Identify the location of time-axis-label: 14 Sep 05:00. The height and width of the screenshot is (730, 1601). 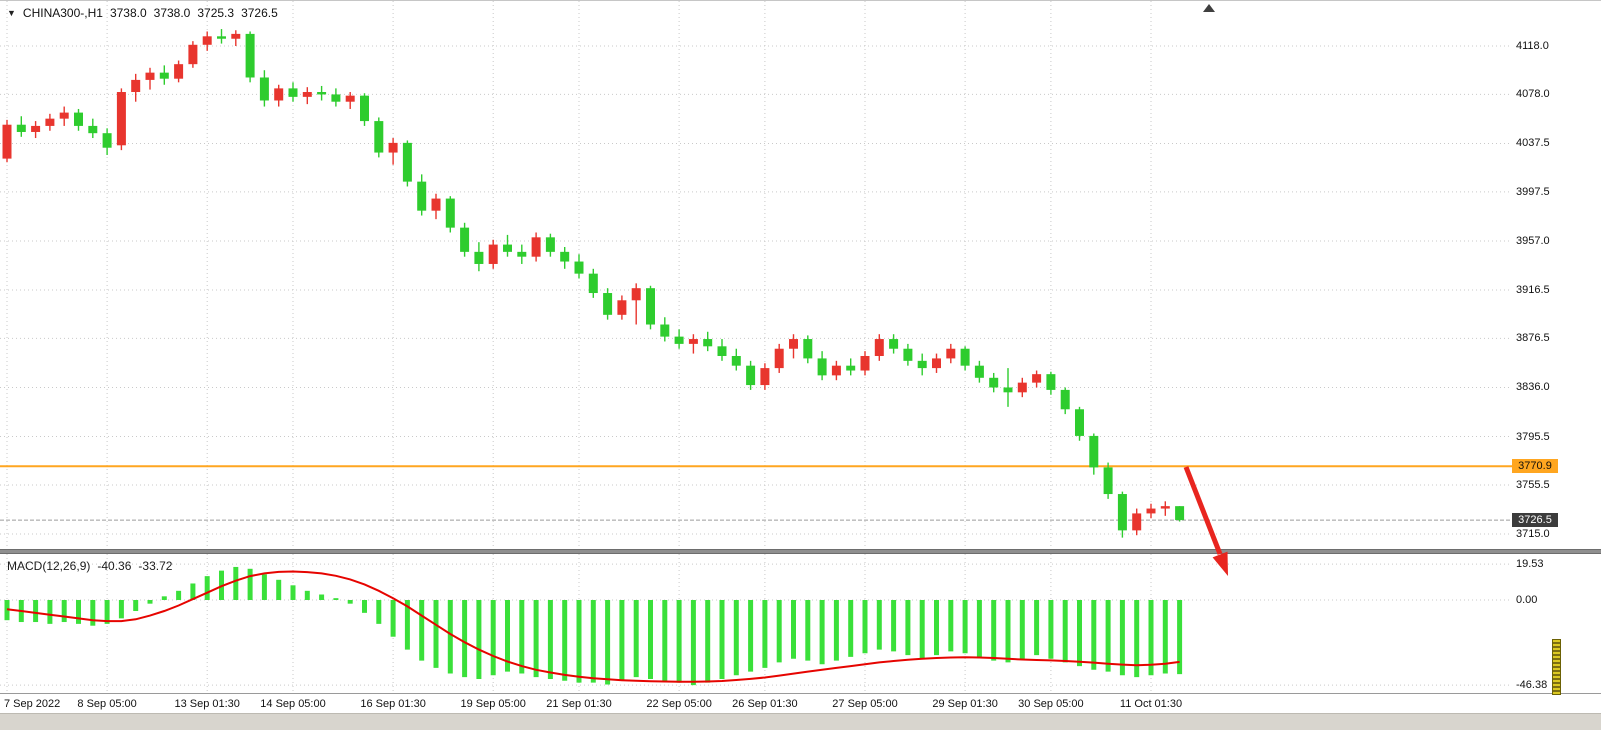
(293, 704).